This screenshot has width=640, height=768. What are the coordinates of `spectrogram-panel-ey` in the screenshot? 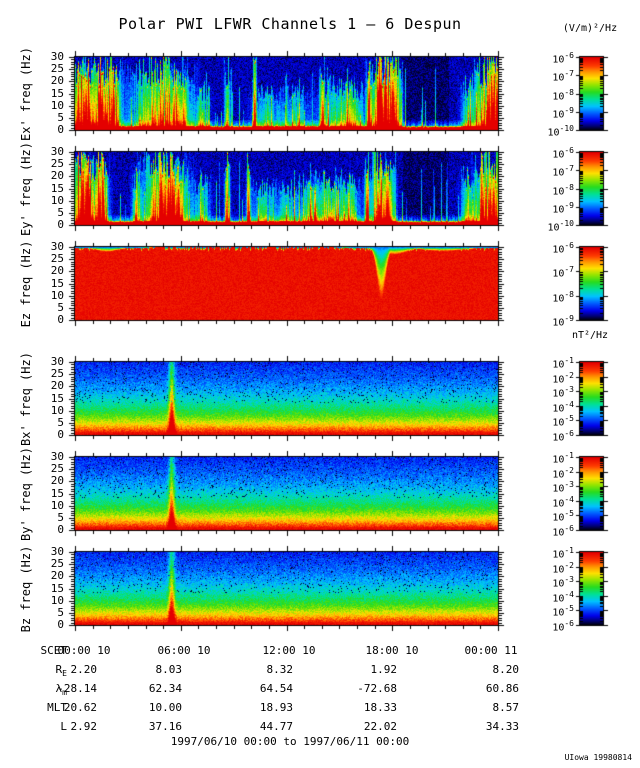 It's located at (286, 188).